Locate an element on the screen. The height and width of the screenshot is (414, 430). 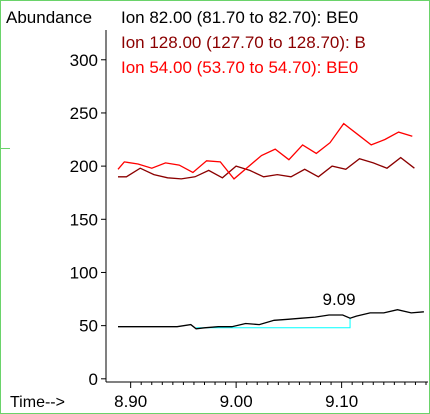
x-tick-label: 9.10 is located at coordinates (341, 401).